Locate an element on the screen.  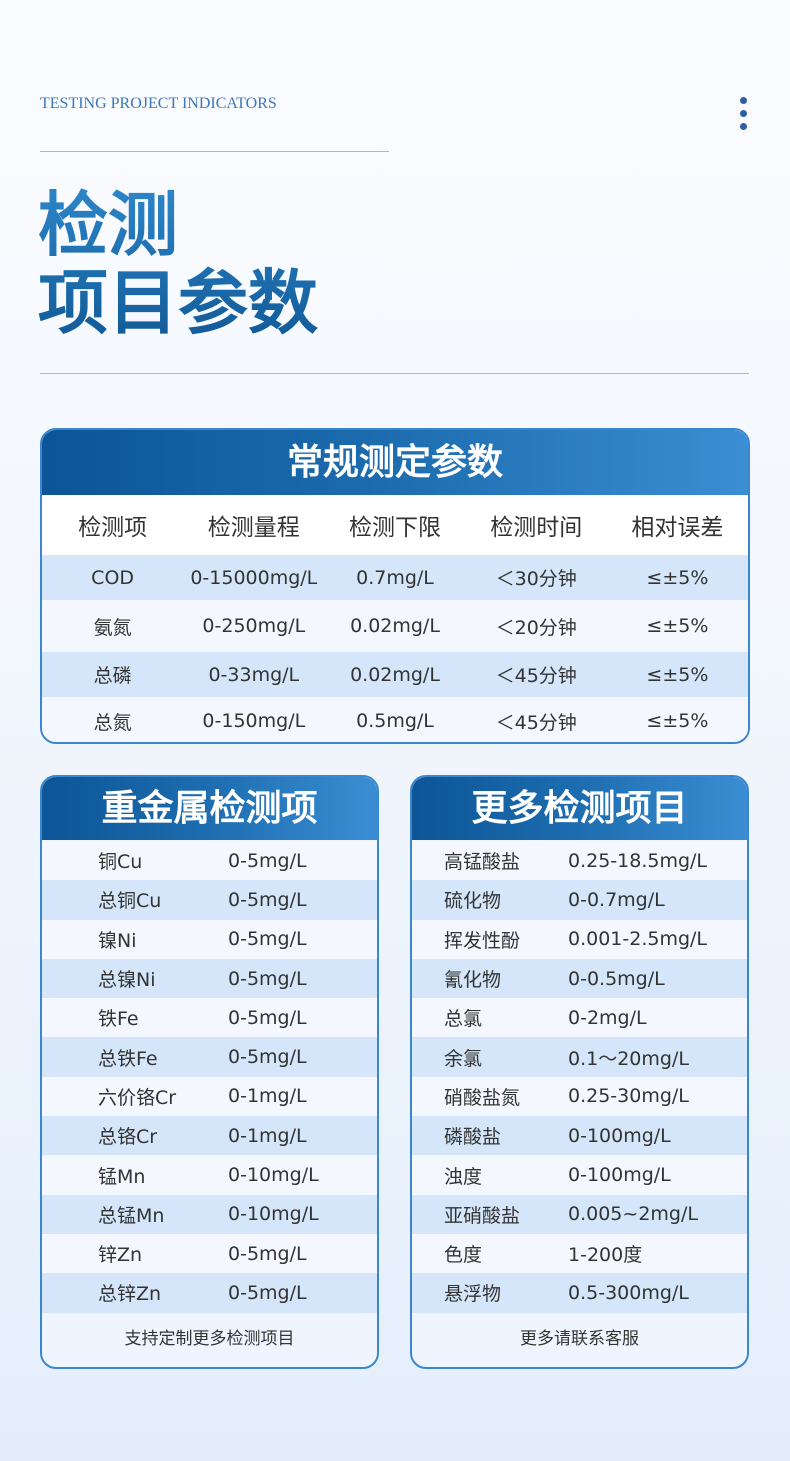
table-footer-note: 更多请联系客服 is located at coordinates (579, 1338).